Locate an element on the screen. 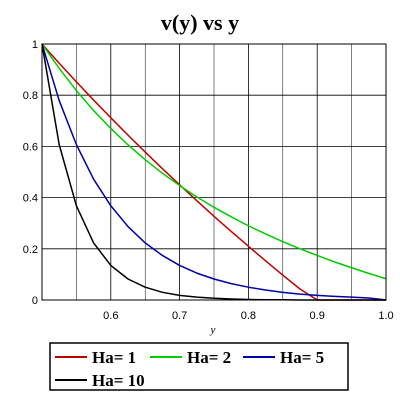 This screenshot has width=400, height=400. y-tick-label: 1 is located at coordinates (35, 45).